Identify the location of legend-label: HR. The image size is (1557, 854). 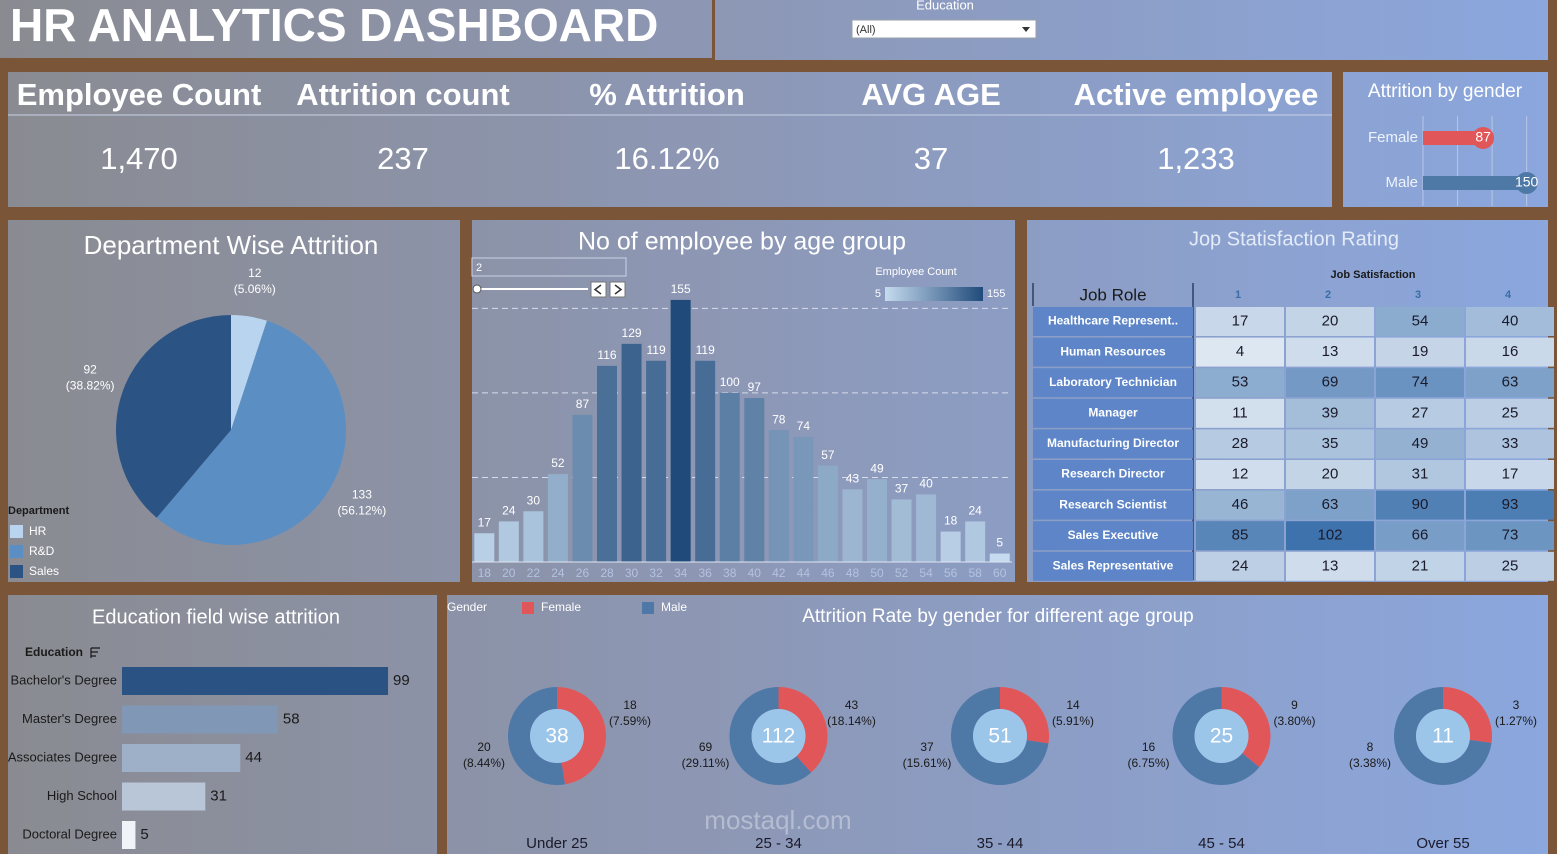
(38, 531).